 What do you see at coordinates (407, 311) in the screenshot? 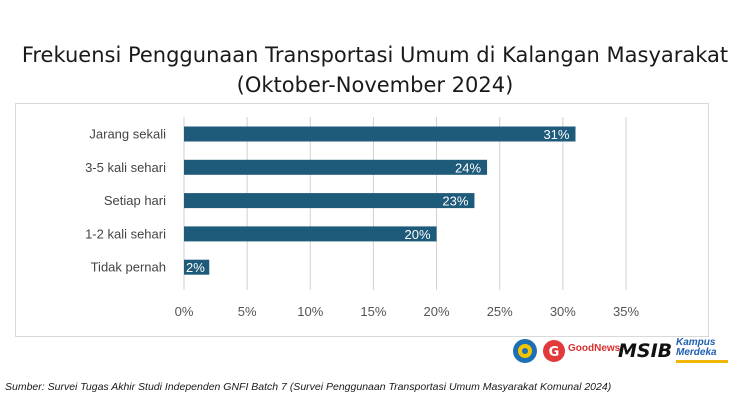
I see `x-axis-ticks: 0% 5% 10% 15% 20% 25% 30% 35%` at bounding box center [407, 311].